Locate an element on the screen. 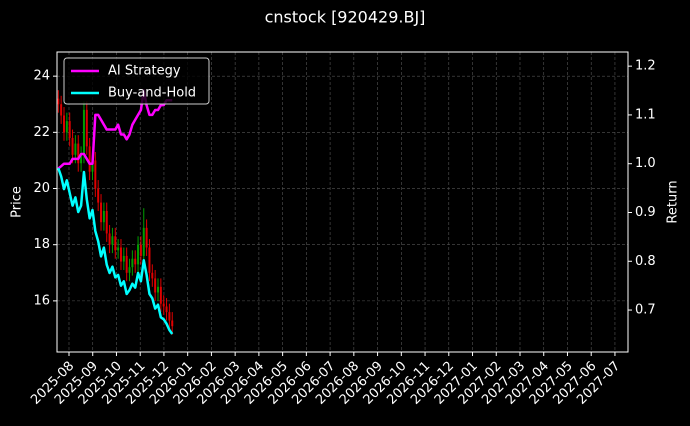 The image size is (690, 426). y2-tick-label: 0.9 is located at coordinates (645, 212).